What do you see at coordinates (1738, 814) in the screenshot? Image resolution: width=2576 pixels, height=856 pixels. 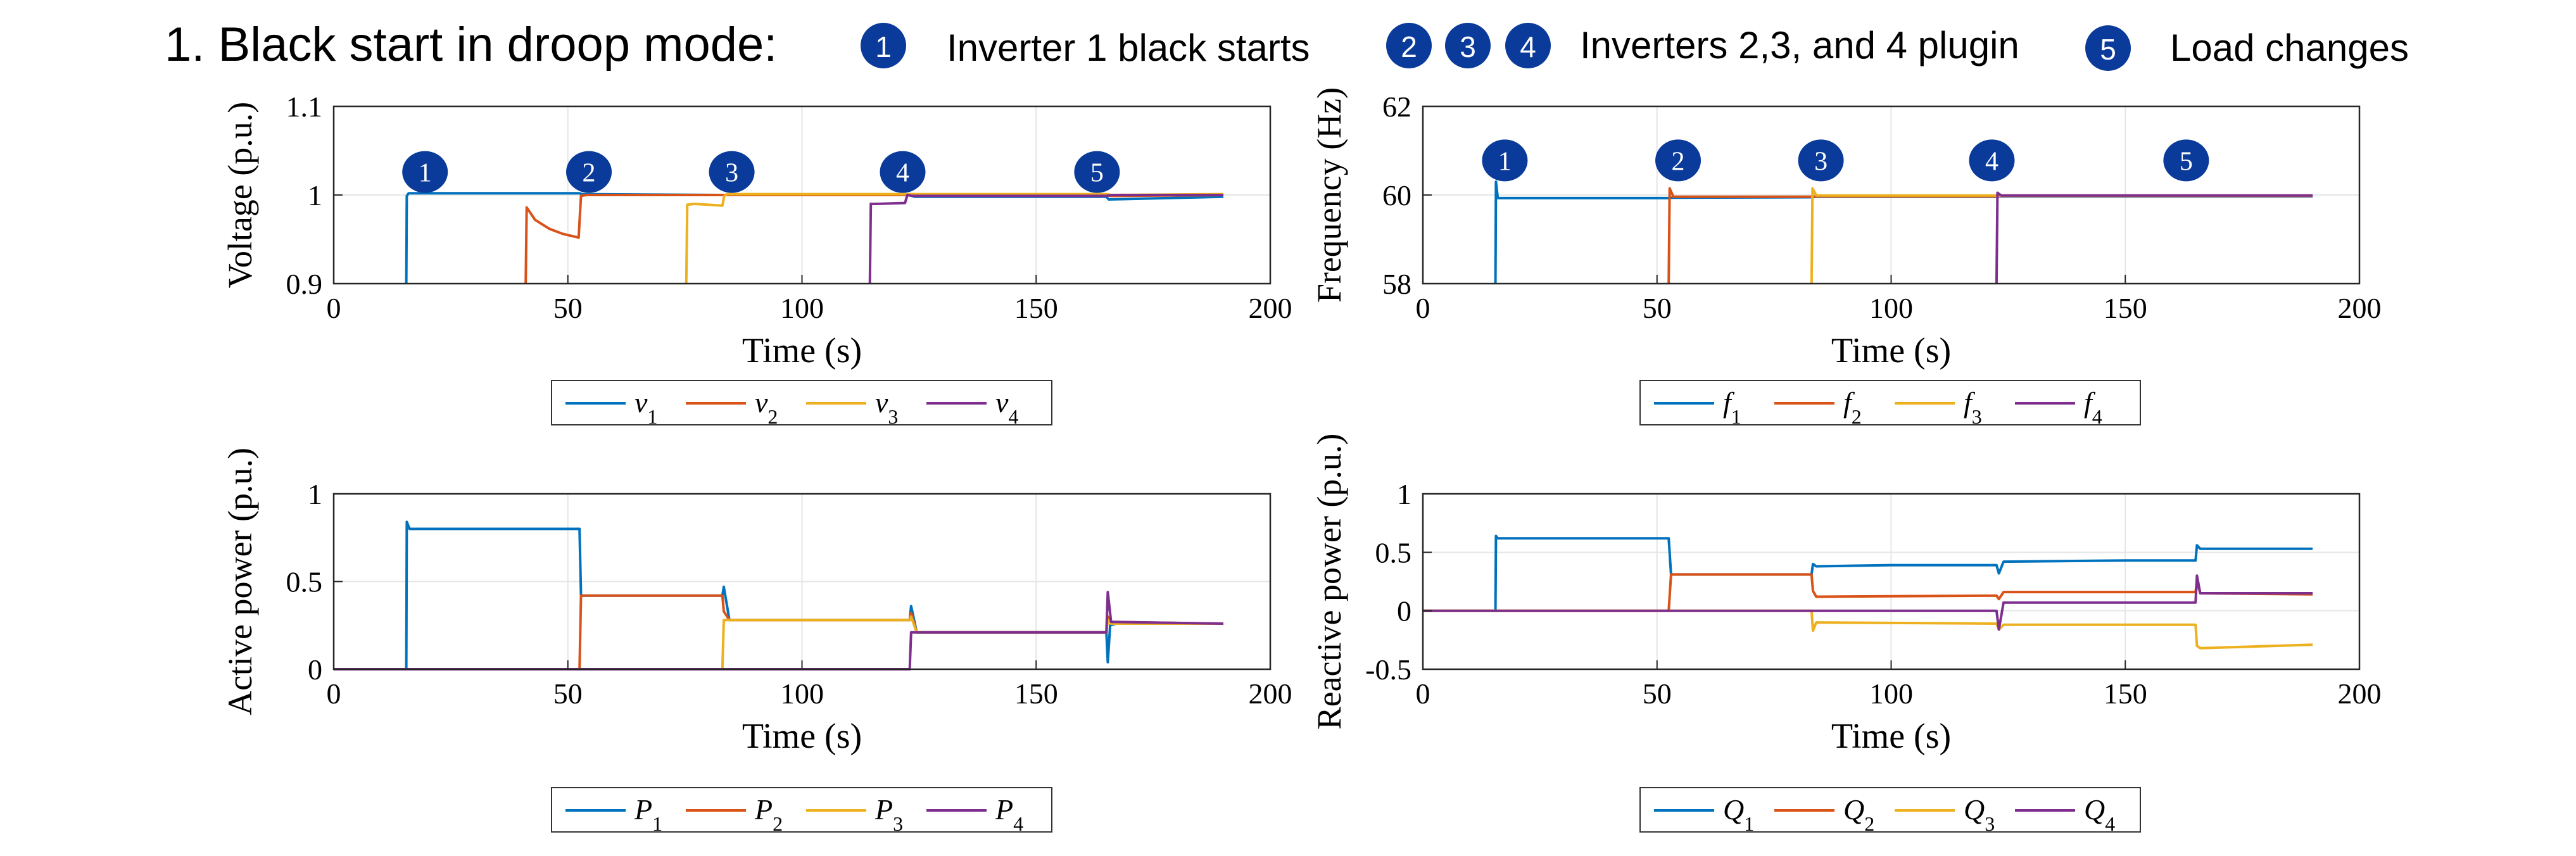 I see `legend-label-Q1: Q1` at bounding box center [1738, 814].